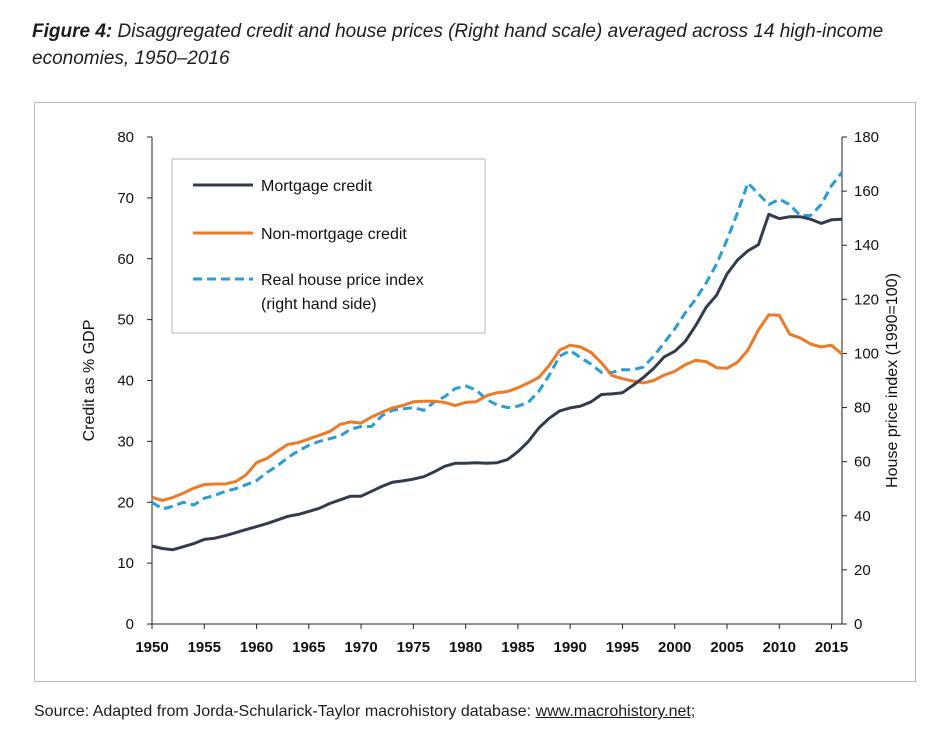  What do you see at coordinates (125, 441) in the screenshot?
I see `left-tick-label: 30` at bounding box center [125, 441].